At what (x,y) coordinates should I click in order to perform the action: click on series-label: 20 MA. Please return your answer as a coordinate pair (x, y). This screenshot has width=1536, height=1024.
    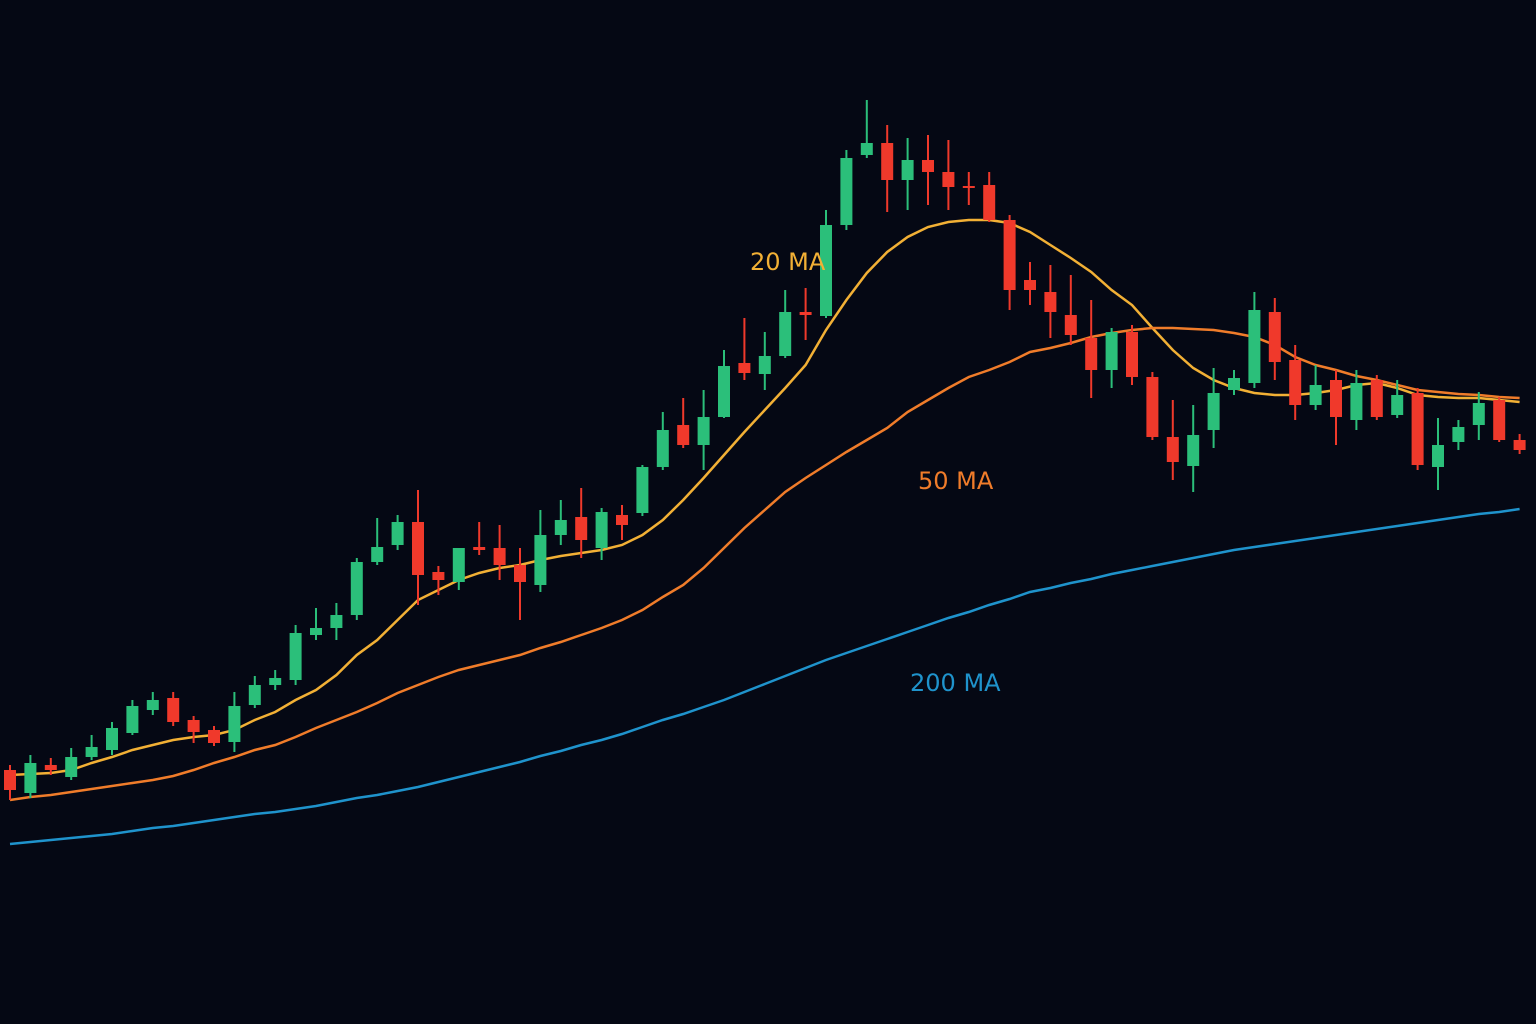
    Looking at the image, I should click on (788, 262).